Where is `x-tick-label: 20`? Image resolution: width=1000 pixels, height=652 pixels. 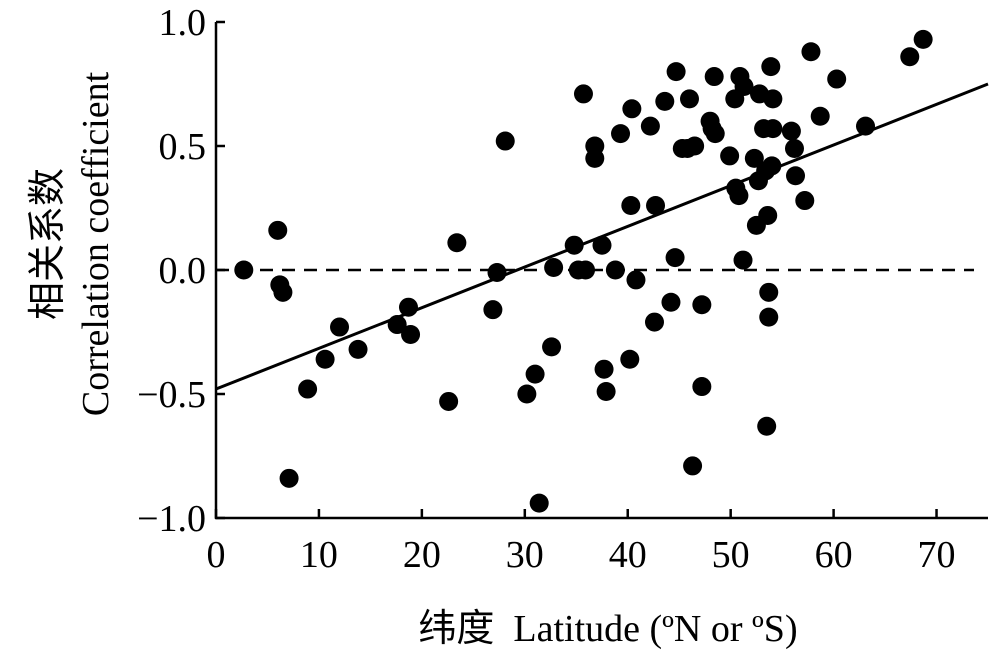 x-tick-label: 20 is located at coordinates (422, 555).